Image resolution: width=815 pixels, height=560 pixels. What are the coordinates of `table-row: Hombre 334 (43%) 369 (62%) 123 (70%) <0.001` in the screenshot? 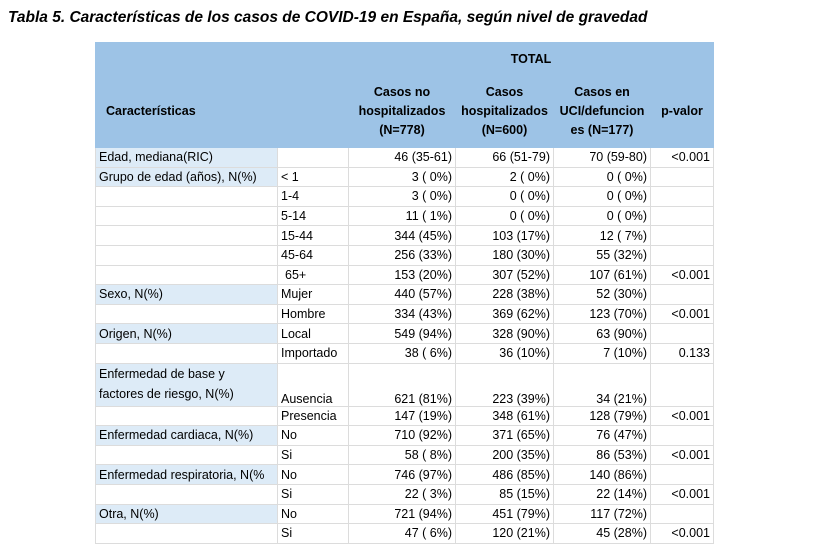 It's located at (404, 314).